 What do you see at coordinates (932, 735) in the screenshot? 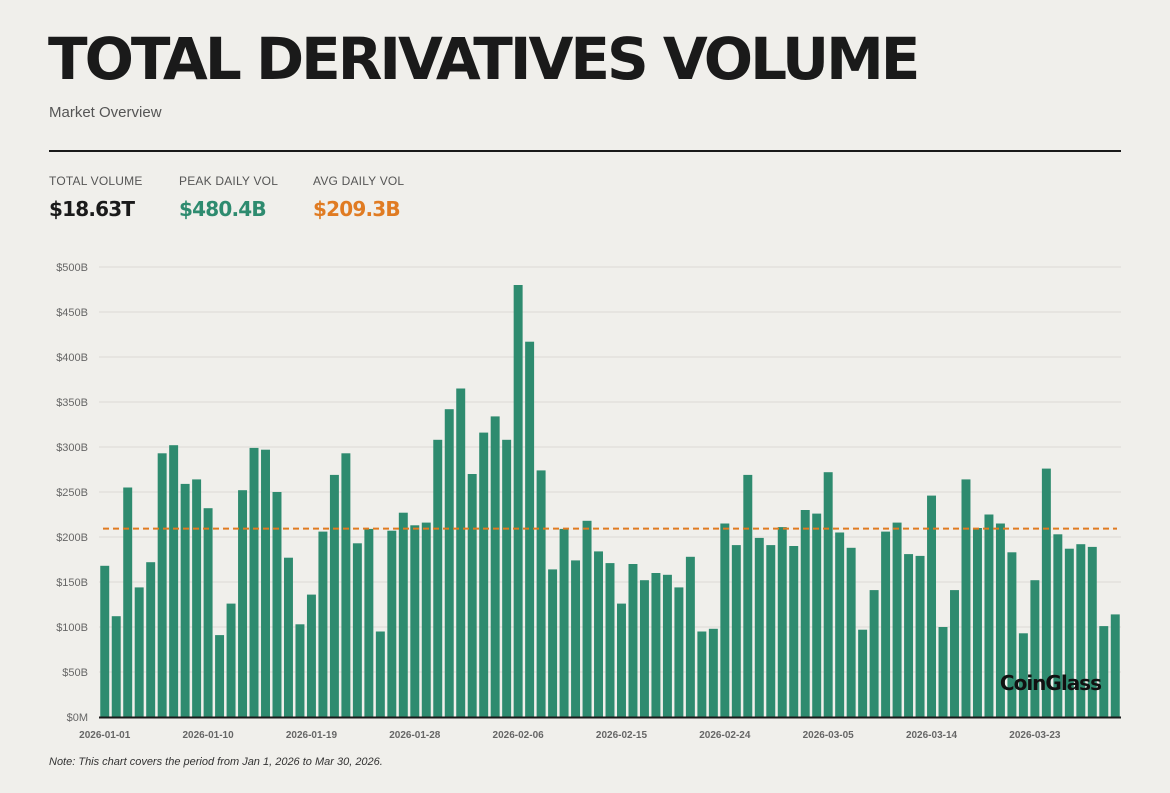
I see `x-tick-label: 2026-03-14` at bounding box center [932, 735].